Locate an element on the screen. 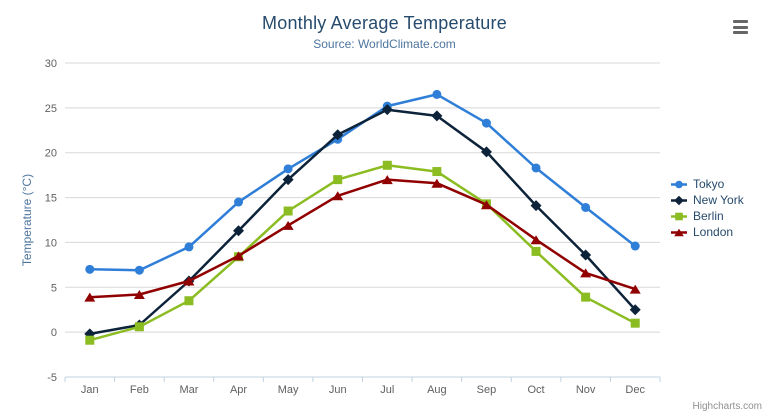 The height and width of the screenshot is (416, 769). diamond-legend-marker-icon is located at coordinates (679, 200).